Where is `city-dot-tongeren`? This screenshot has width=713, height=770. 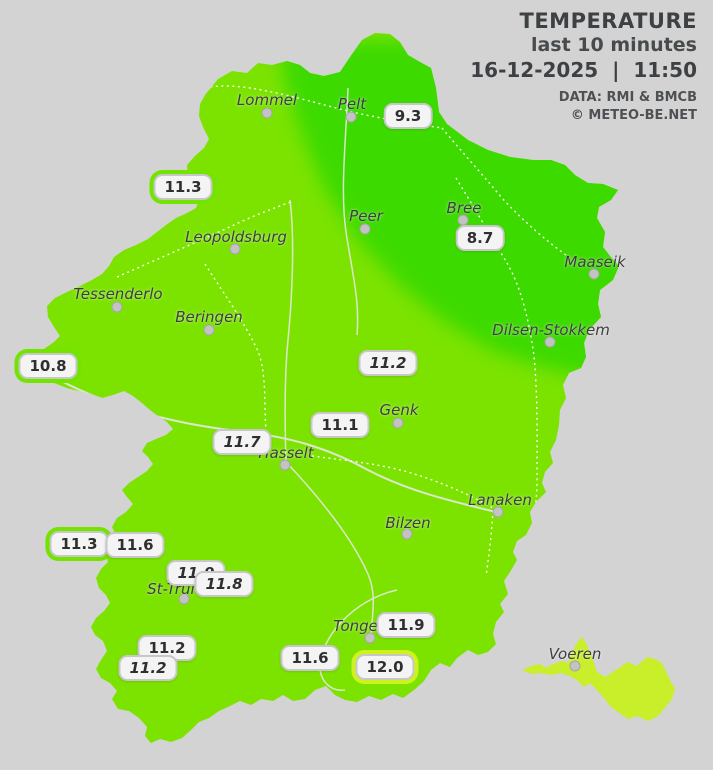
city-dot-tongeren is located at coordinates (370, 638).